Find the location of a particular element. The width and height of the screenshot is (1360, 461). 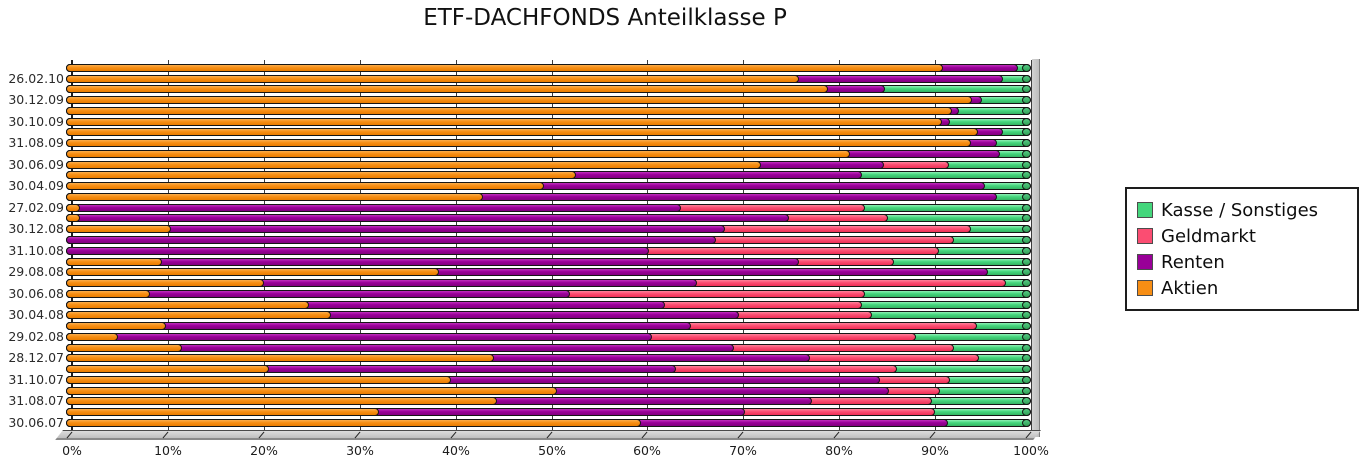

y-tick-label: 30.04.08 is located at coordinates (36, 315).